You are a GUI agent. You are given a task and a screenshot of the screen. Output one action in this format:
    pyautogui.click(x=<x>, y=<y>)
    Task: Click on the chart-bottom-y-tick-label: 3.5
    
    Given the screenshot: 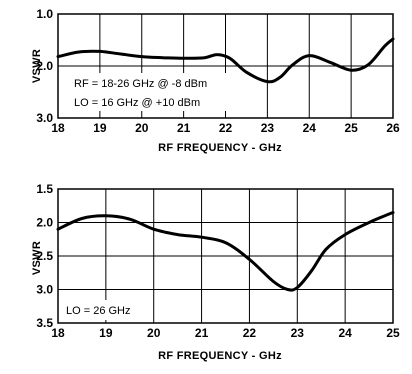 What is the action you would take?
    pyautogui.click(x=44, y=323)
    